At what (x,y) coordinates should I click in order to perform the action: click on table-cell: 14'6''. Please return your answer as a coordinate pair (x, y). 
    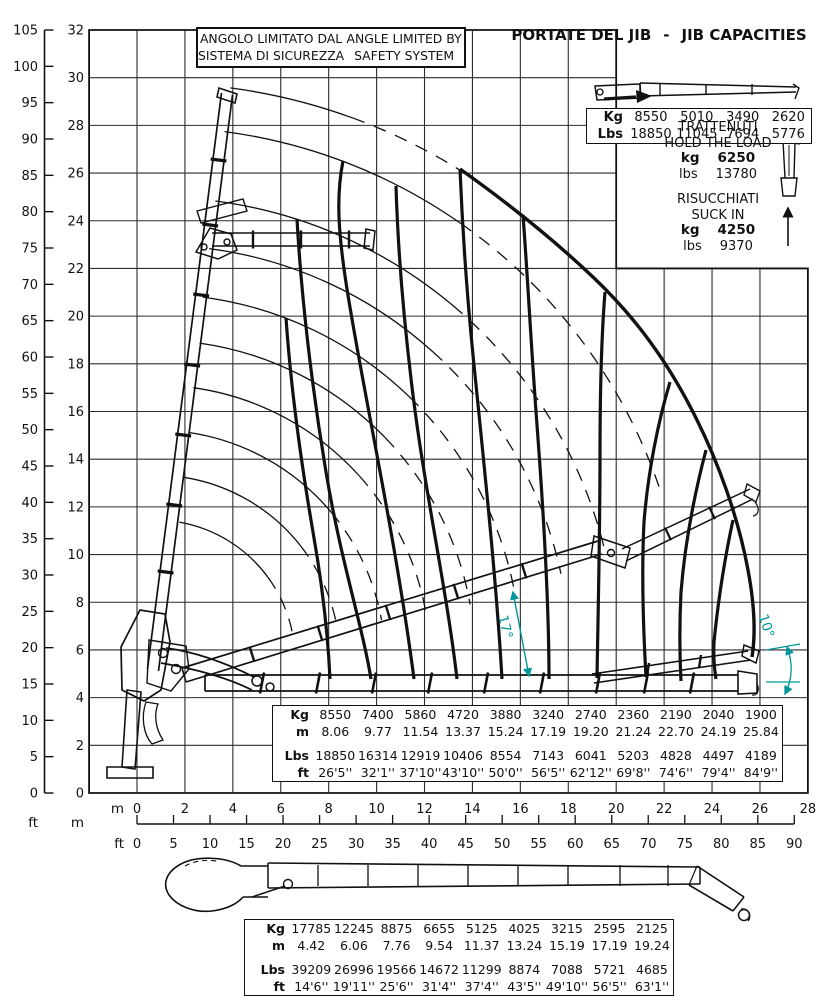
    Looking at the image, I should click on (311, 986).